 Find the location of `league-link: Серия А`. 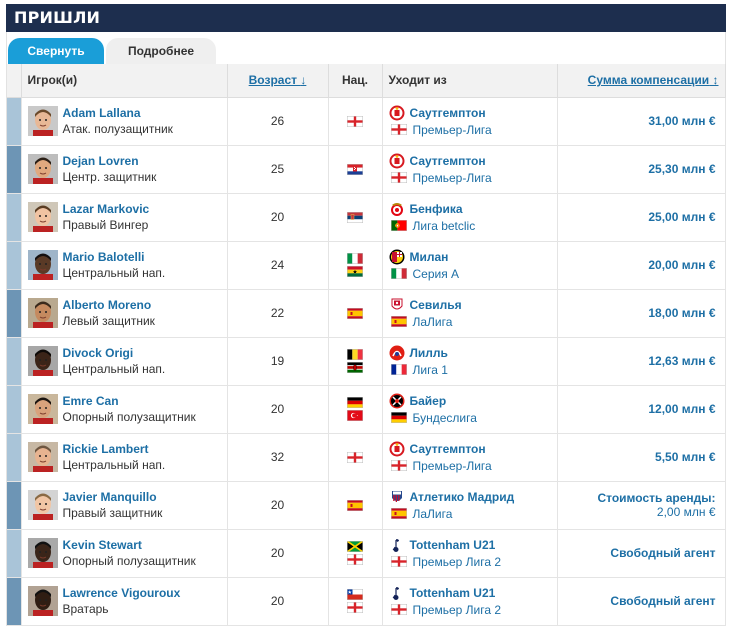

league-link: Серия А is located at coordinates (436, 273).